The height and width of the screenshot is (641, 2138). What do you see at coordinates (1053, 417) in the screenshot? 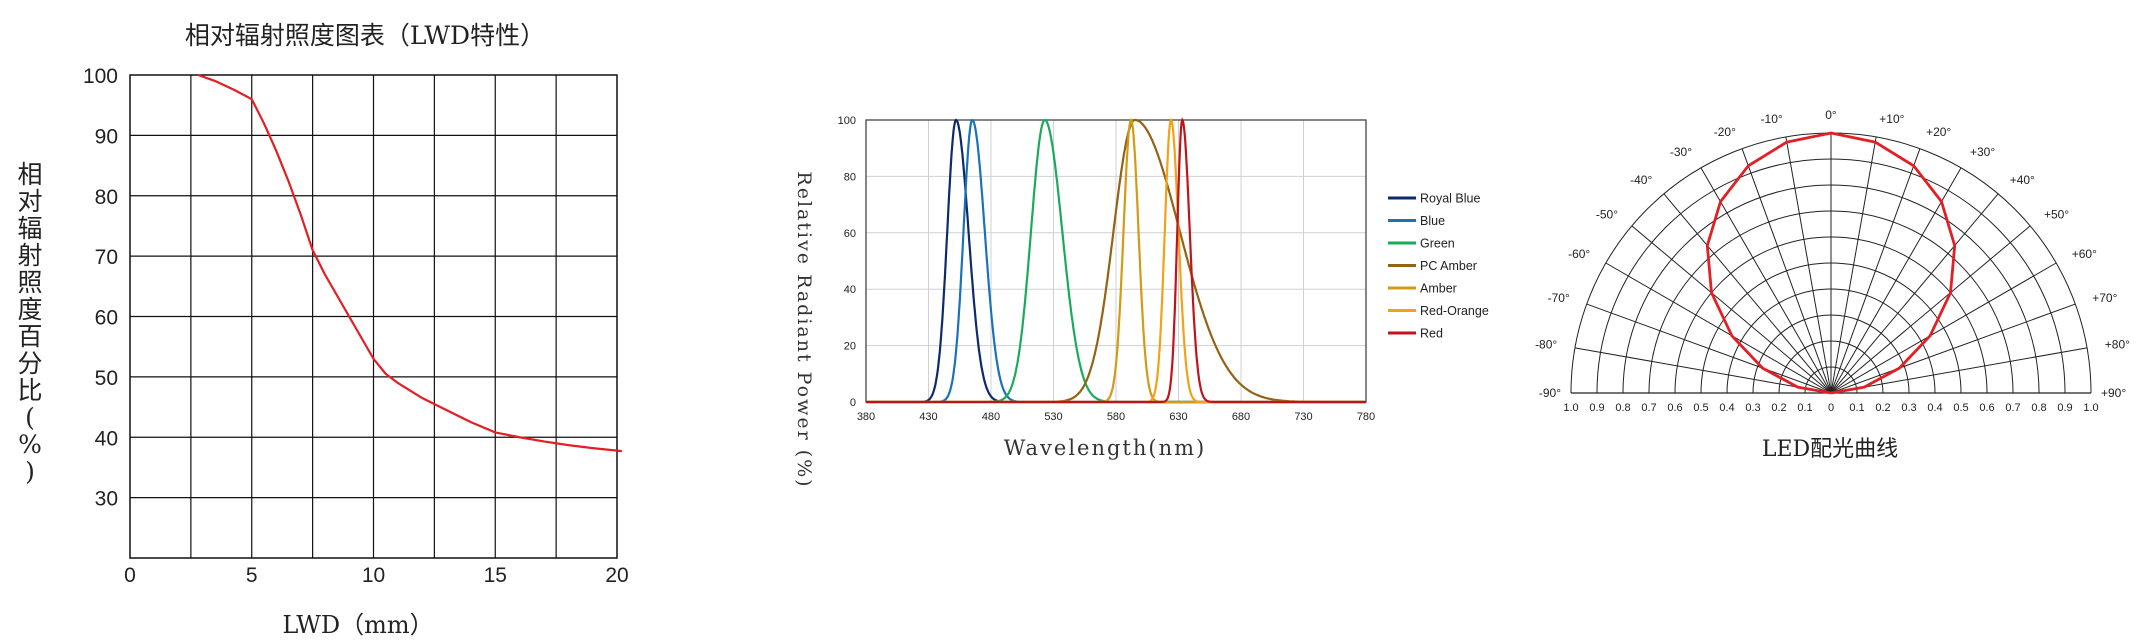
I see `chart2-x-tick-label: 530` at bounding box center [1053, 417].